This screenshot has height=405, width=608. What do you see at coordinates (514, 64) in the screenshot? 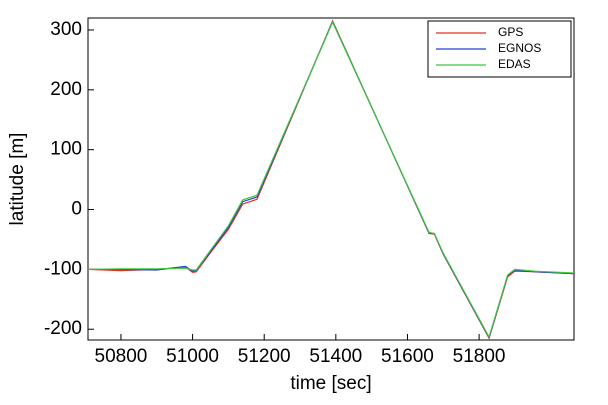
I see `legend-label: EDAS` at bounding box center [514, 64].